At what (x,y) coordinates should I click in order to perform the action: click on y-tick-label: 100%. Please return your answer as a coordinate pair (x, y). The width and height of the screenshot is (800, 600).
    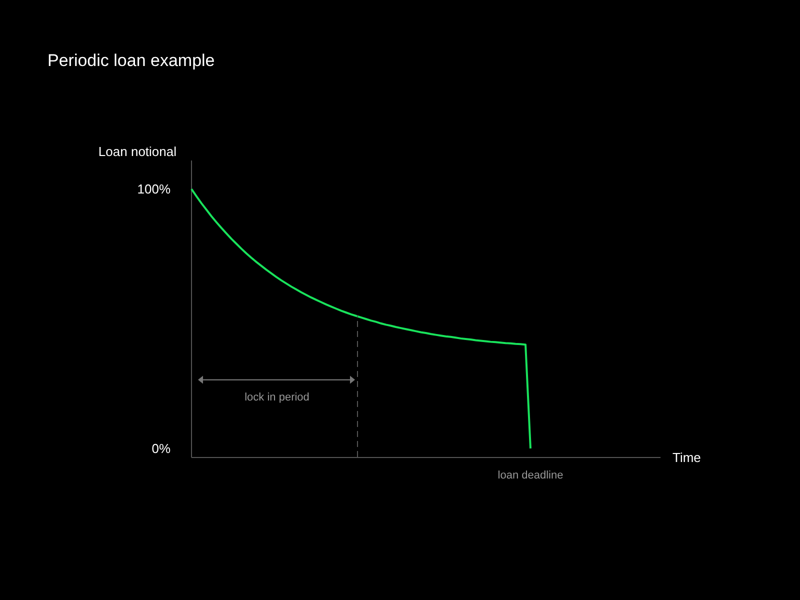
    Looking at the image, I should click on (154, 189).